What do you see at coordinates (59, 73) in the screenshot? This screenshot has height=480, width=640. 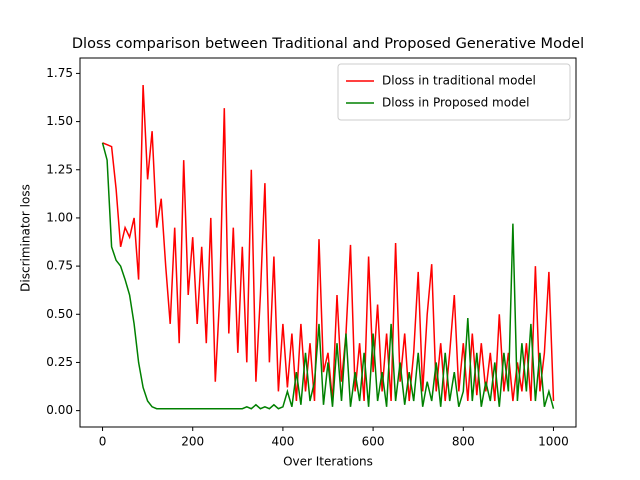 I see `y-tick-label: 1.75` at bounding box center [59, 73].